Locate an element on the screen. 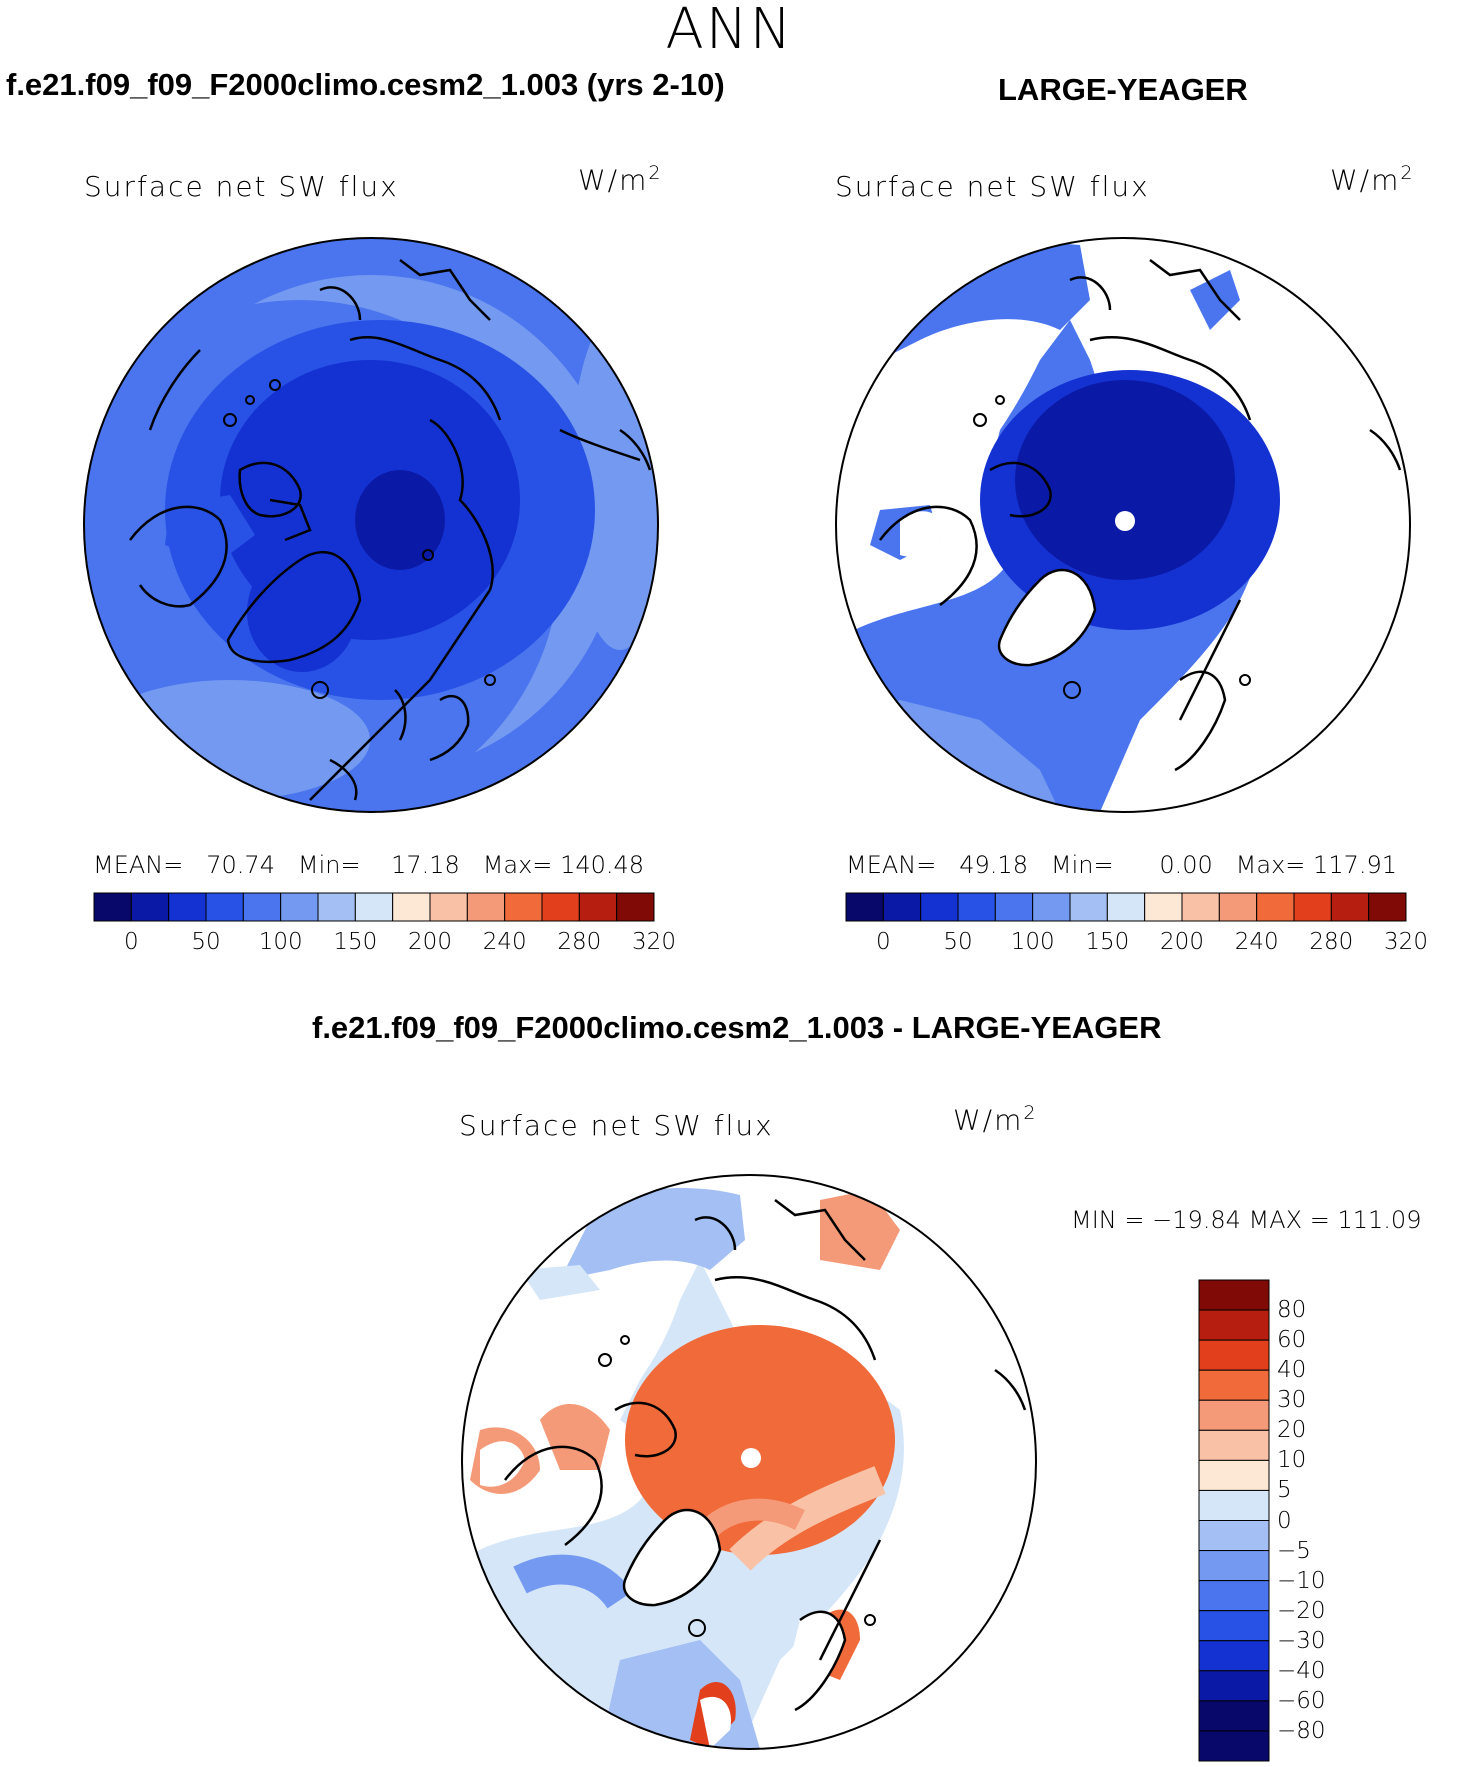  obs-map is located at coordinates (1123, 525).